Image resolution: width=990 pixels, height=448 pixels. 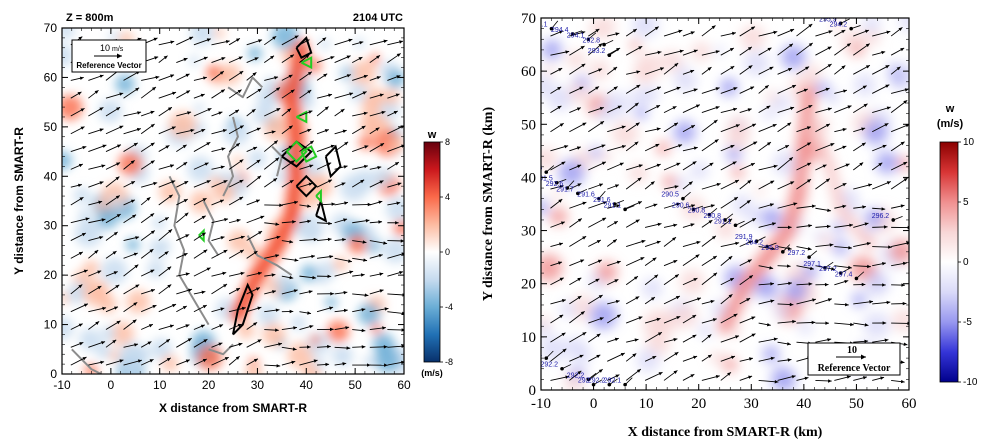 What do you see at coordinates (592, 41) in the screenshot?
I see `station-temperature: 292.8` at bounding box center [592, 41].